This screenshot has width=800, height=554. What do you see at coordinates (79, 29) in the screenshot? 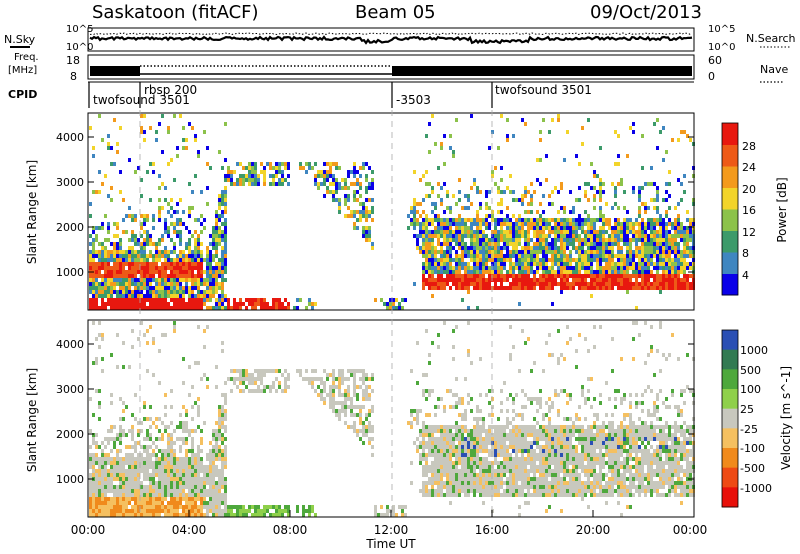
I see `noise-ytick-top-left: 10^5` at bounding box center [79, 29].